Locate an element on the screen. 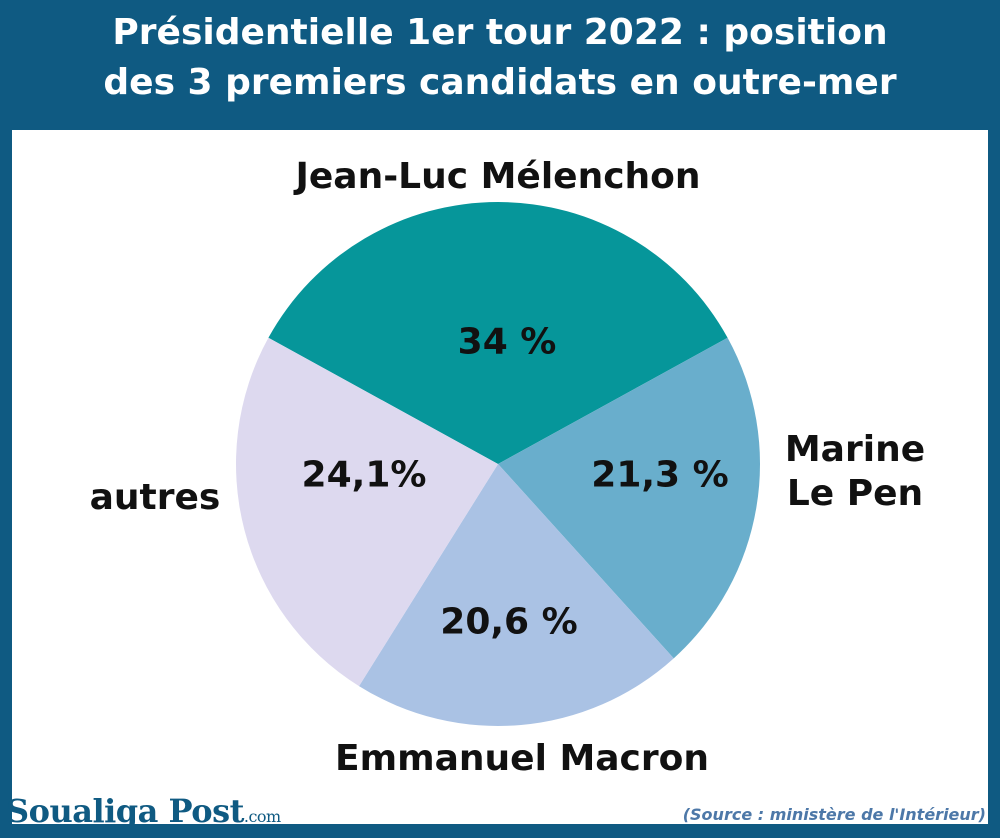  candidate-label-macron: Emmanuel Macron is located at coordinates (522, 758).